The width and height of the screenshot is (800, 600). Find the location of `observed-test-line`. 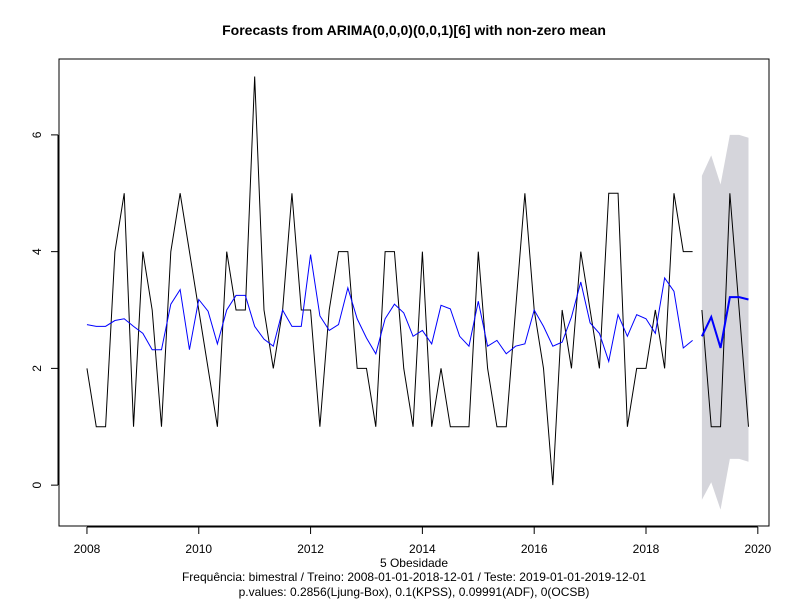

observed-test-line is located at coordinates (725, 310).